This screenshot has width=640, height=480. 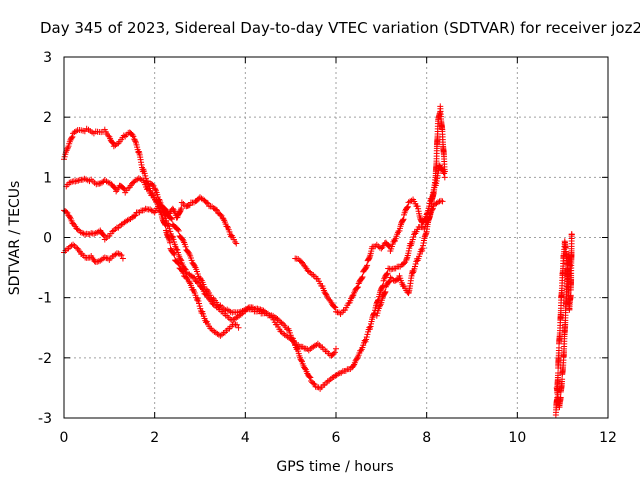 I want to click on y-tick-label: 2, so click(x=47, y=118).